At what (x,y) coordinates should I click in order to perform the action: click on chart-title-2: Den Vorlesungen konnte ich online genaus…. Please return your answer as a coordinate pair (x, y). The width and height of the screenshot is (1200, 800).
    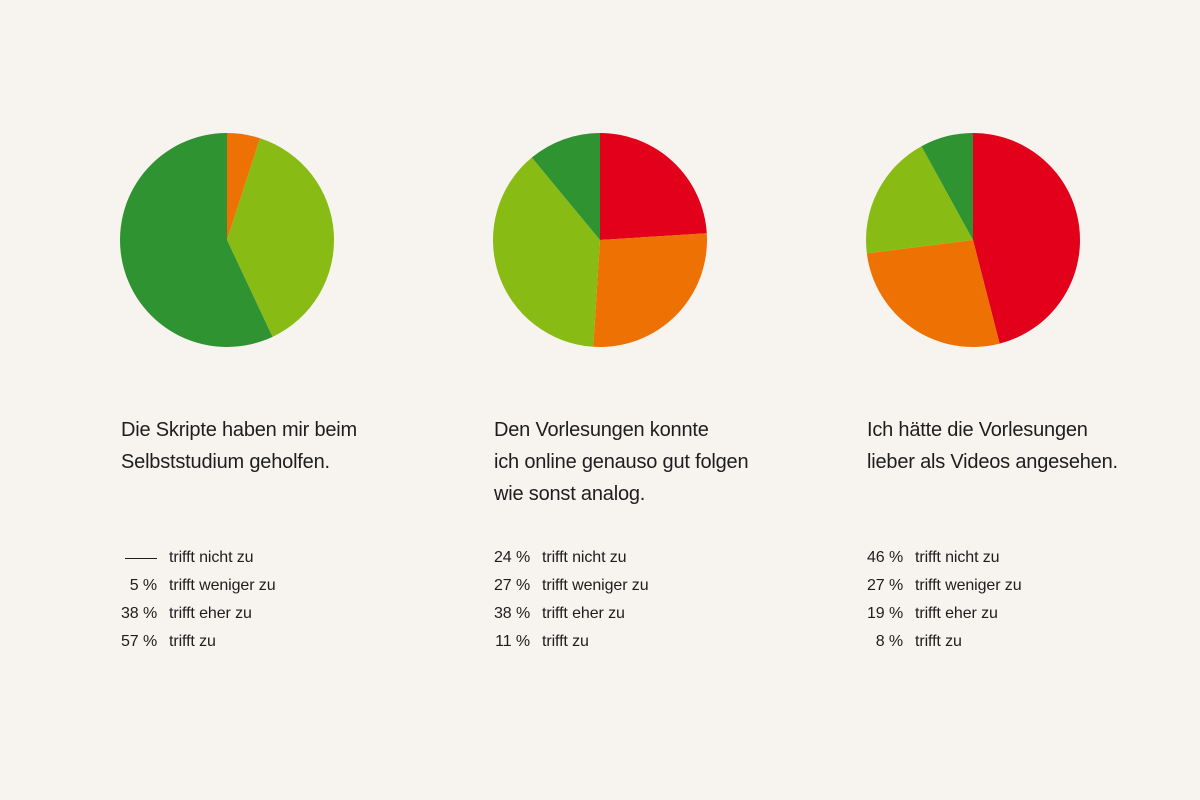
    Looking at the image, I should click on (639, 462).